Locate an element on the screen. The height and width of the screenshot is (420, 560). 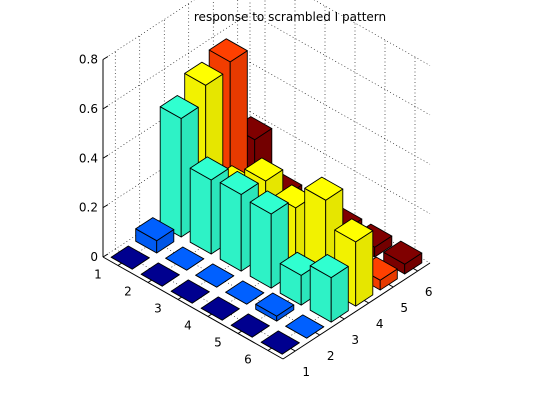
row-tick-label: 1 is located at coordinates (98, 275).